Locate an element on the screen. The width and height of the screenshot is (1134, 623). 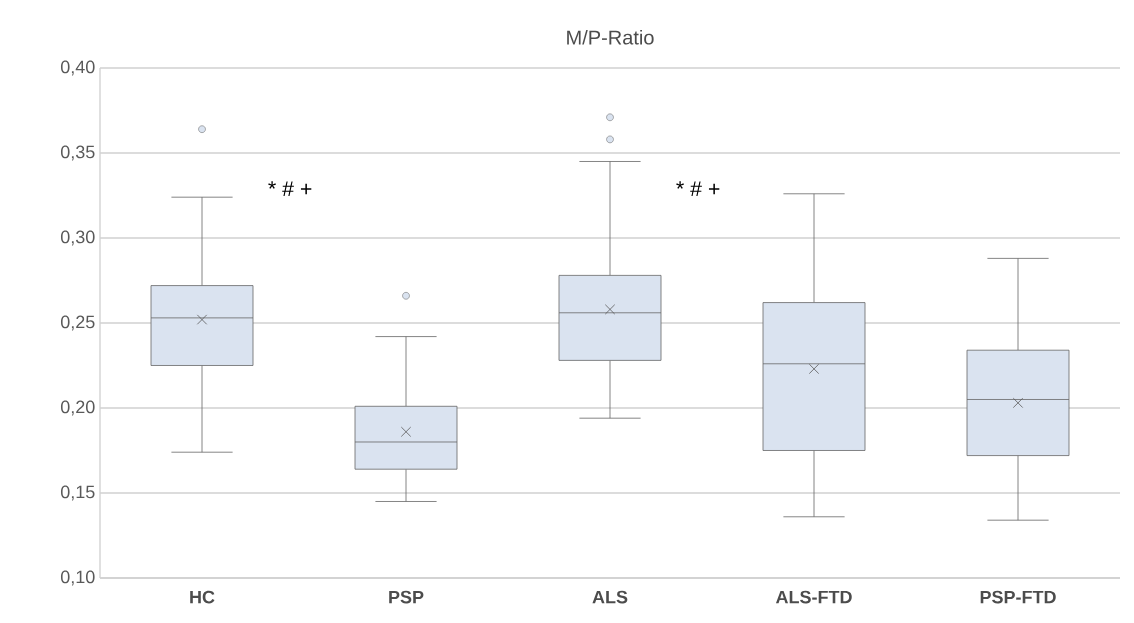
y-tick-label: 0,30 is located at coordinates (77, 238).